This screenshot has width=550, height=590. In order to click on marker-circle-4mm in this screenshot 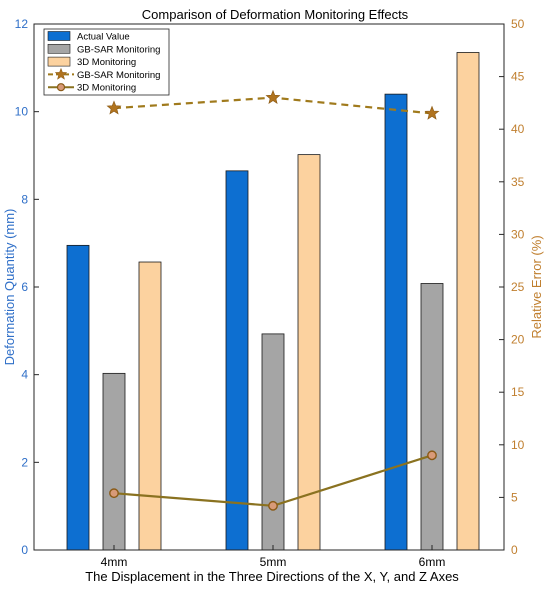, I will do `click(114, 493)`.